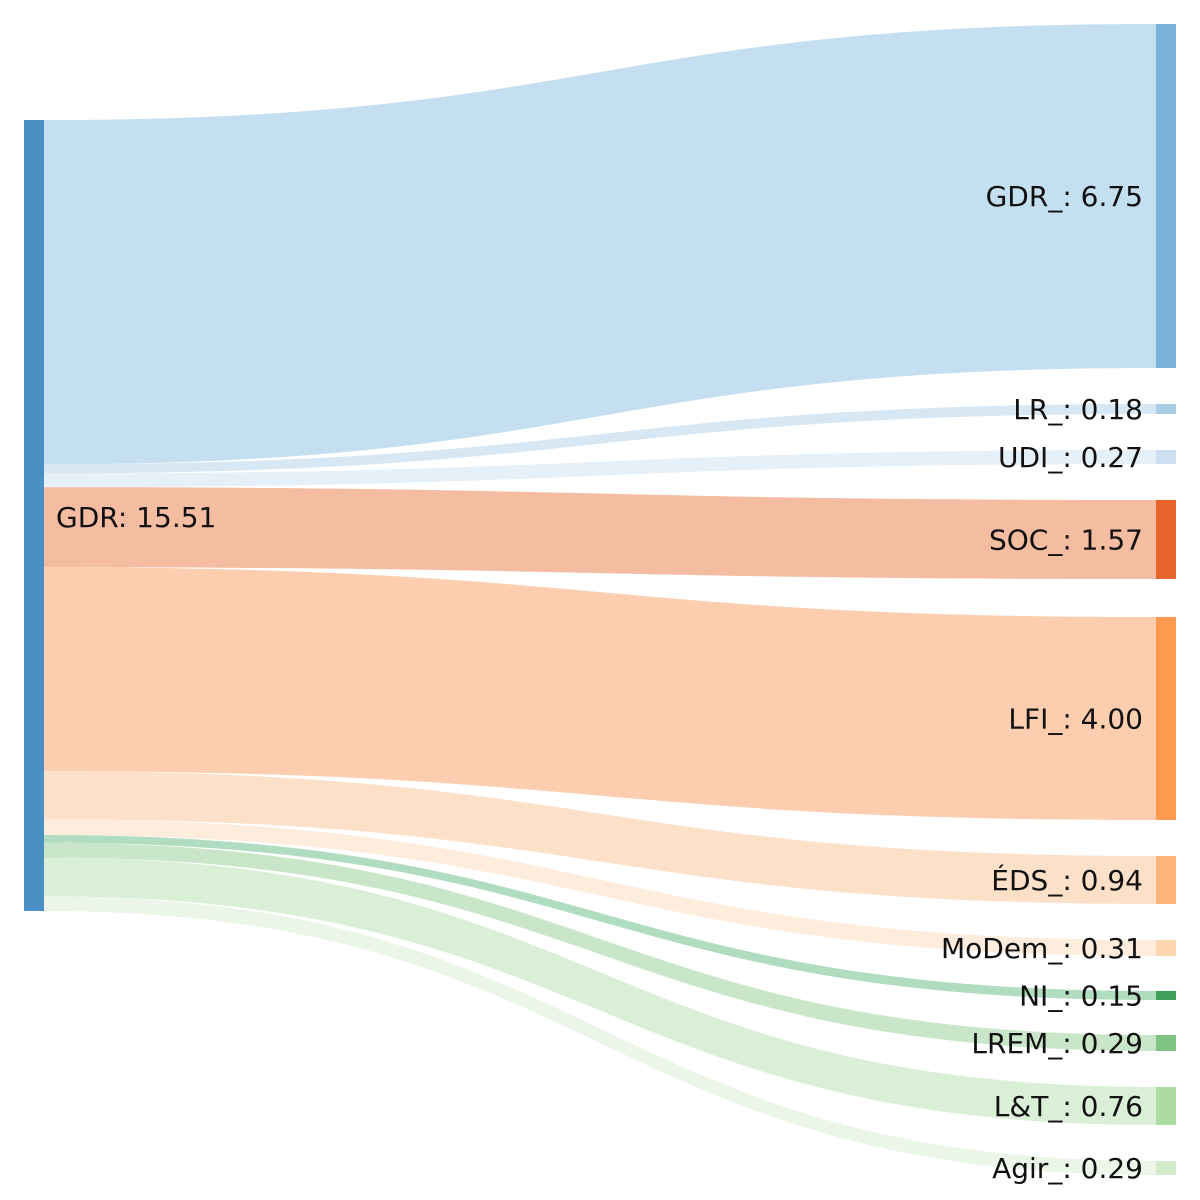 The image size is (1200, 1200). I want to click on node-lfi_, so click(1166, 718).